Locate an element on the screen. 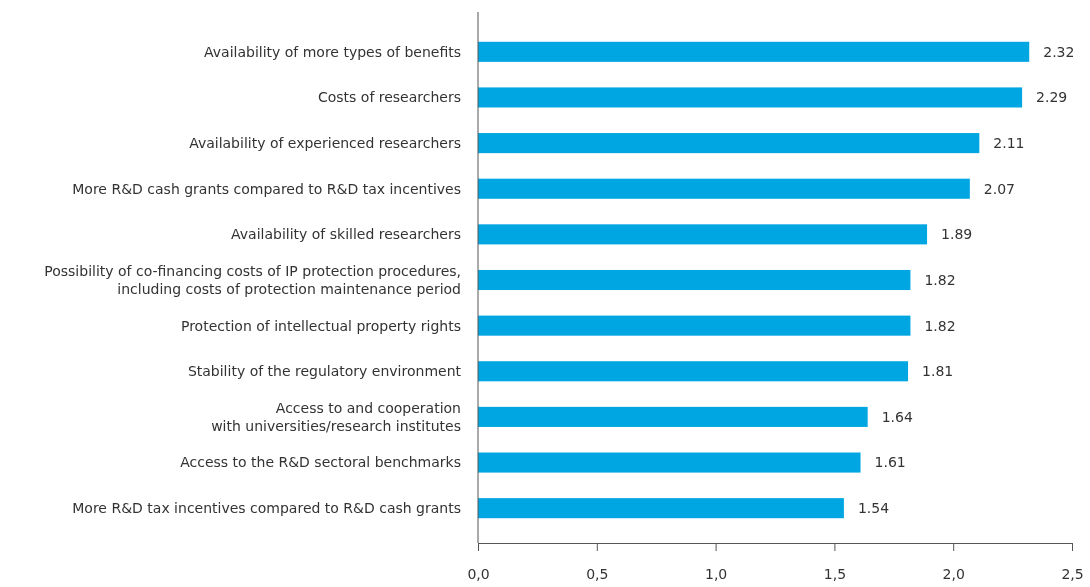 The height and width of the screenshot is (587, 1090). data-label: 1.89 is located at coordinates (957, 234).